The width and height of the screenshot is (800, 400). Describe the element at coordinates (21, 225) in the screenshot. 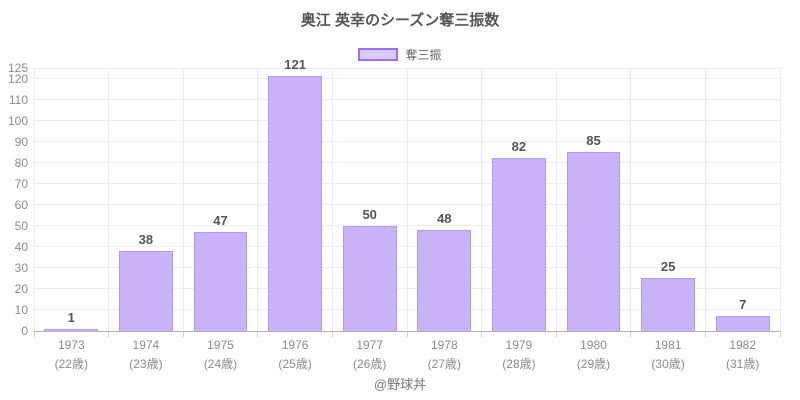

I see `y-tick-label: 50` at that location.